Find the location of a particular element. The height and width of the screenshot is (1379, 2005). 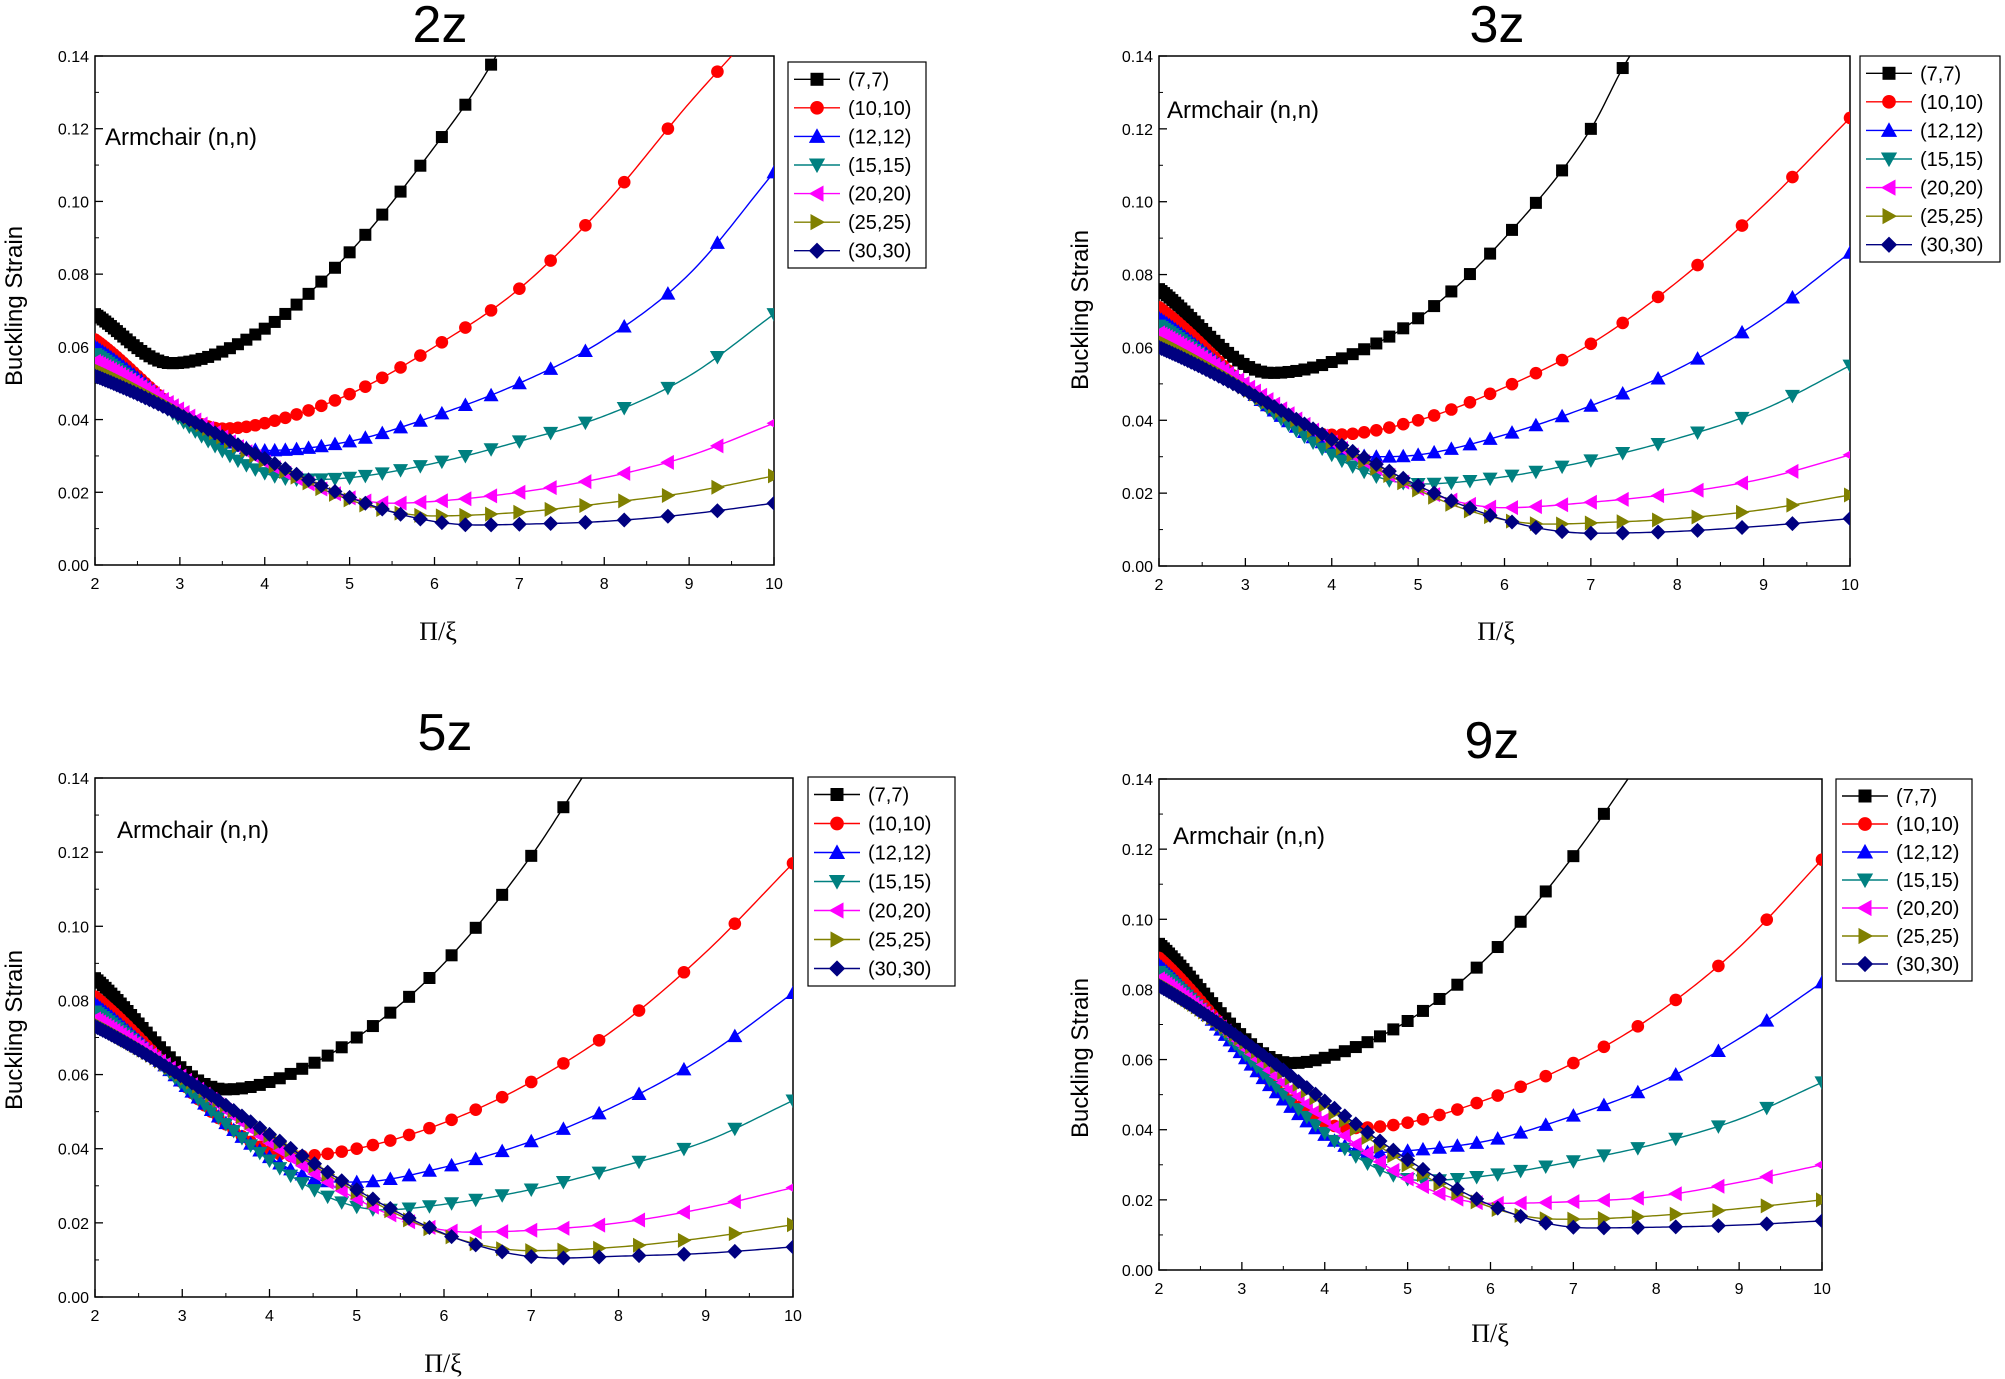

legend-item: (20,20) is located at coordinates (1924, 189).